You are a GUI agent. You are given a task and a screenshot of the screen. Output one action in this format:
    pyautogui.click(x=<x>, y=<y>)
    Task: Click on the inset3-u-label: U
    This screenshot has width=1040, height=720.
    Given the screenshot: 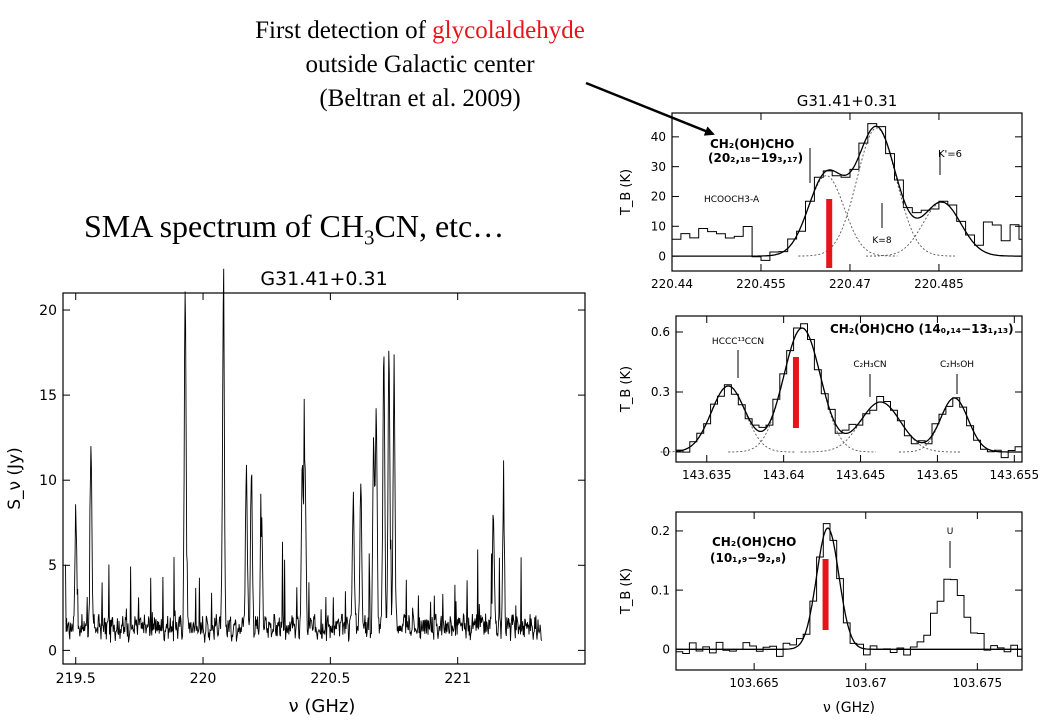 What is the action you would take?
    pyautogui.click(x=950, y=532)
    